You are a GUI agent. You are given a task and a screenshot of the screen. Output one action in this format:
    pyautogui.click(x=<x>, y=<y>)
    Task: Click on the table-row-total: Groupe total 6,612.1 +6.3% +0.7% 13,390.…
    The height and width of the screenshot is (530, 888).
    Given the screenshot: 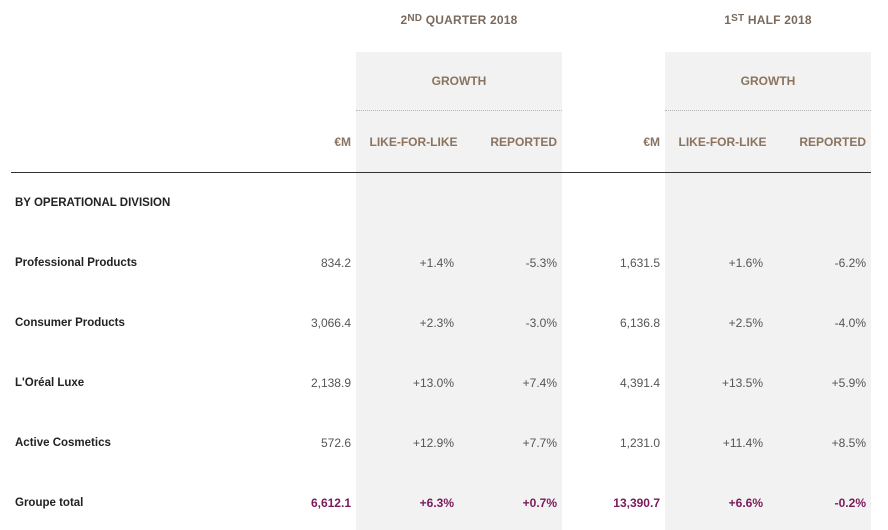 What is the action you would take?
    pyautogui.click(x=444, y=503)
    